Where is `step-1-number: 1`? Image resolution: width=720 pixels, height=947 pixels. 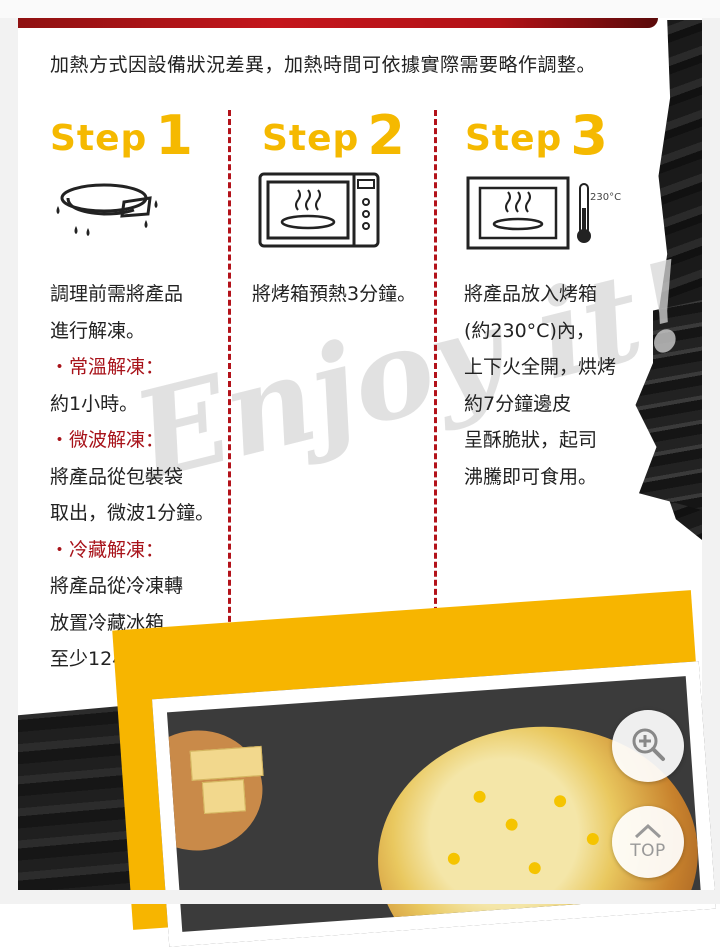
step-1-number: 1 is located at coordinates (174, 135).